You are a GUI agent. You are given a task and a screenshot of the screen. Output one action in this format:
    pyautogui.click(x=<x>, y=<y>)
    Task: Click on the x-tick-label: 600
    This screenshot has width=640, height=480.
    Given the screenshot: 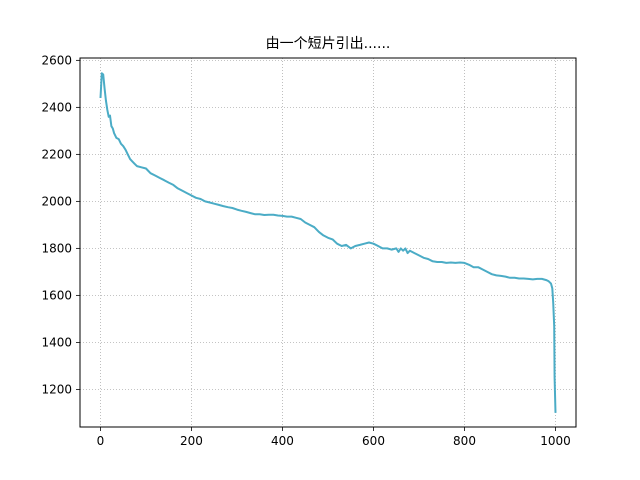 What is the action you would take?
    pyautogui.click(x=373, y=441)
    